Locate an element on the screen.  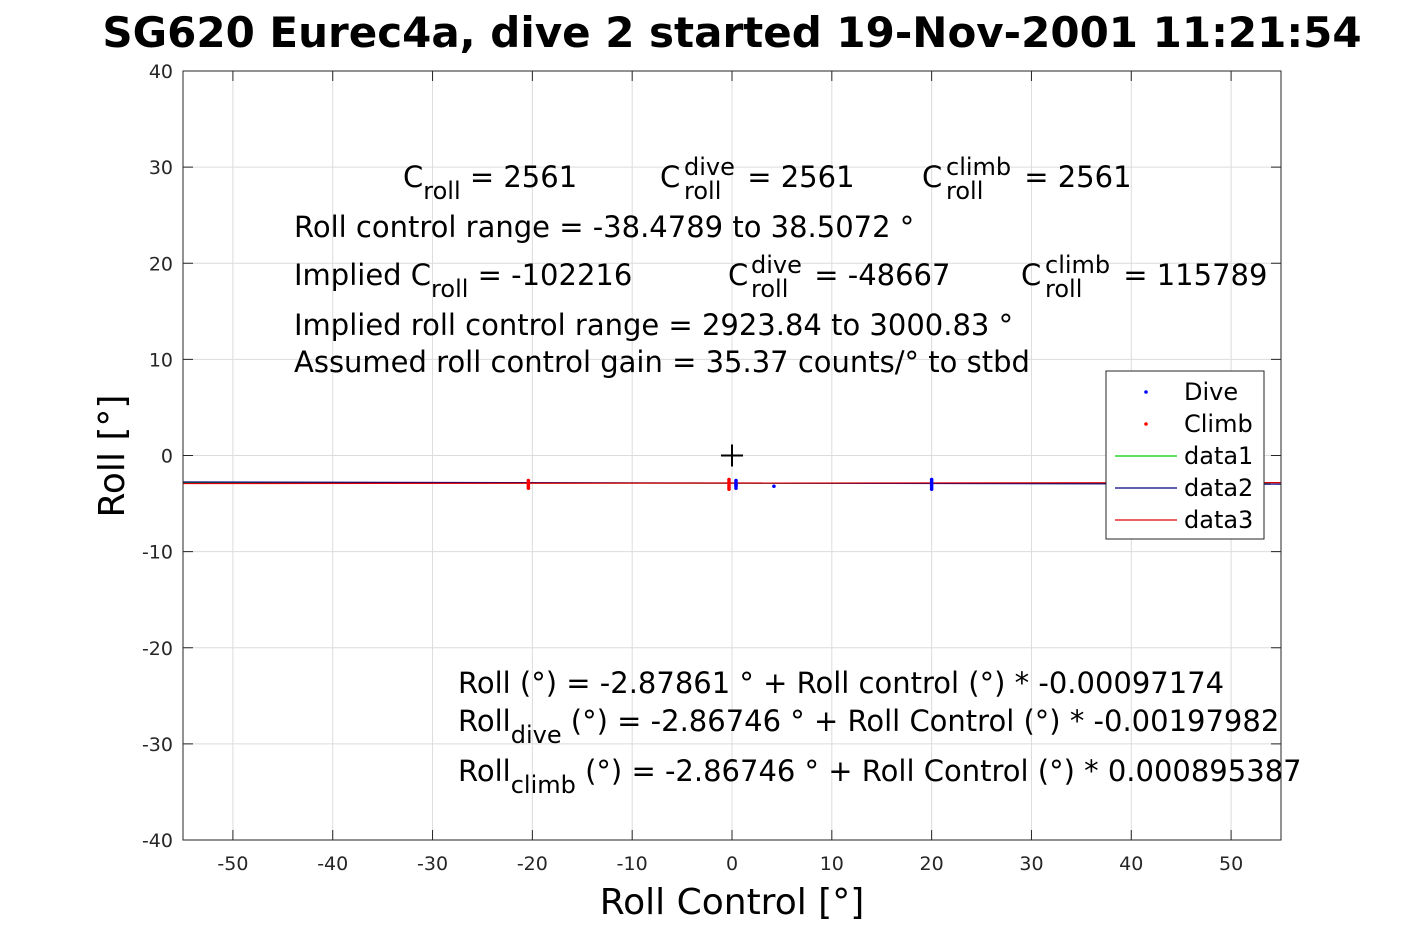
legend-label: Climb is located at coordinates (1218, 424).